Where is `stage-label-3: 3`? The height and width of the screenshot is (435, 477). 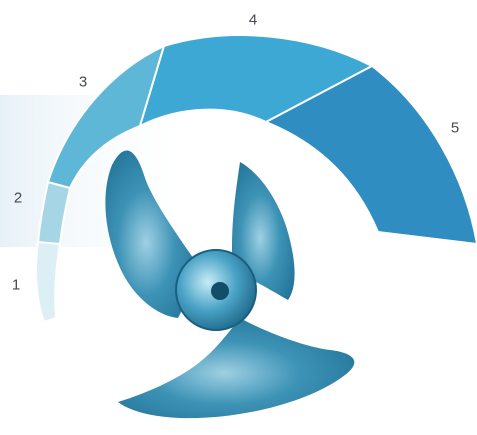
stage-label-3: 3 is located at coordinates (83, 82).